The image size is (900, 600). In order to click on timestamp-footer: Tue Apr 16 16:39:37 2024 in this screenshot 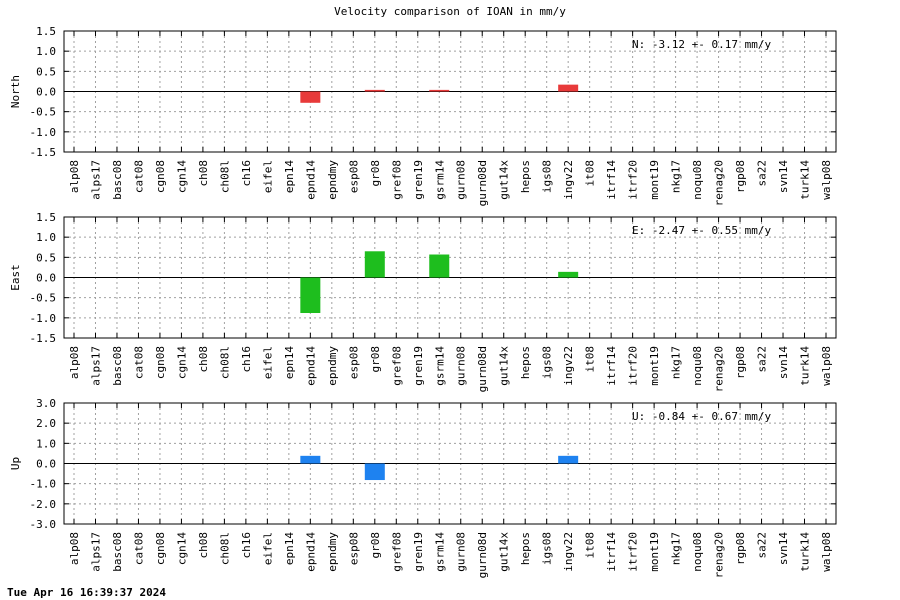, I will do `click(86, 592)`.